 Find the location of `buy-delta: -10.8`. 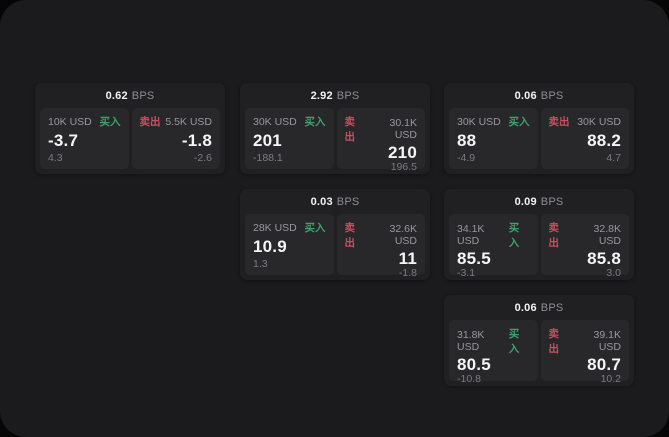

buy-delta: -10.8 is located at coordinates (469, 379).